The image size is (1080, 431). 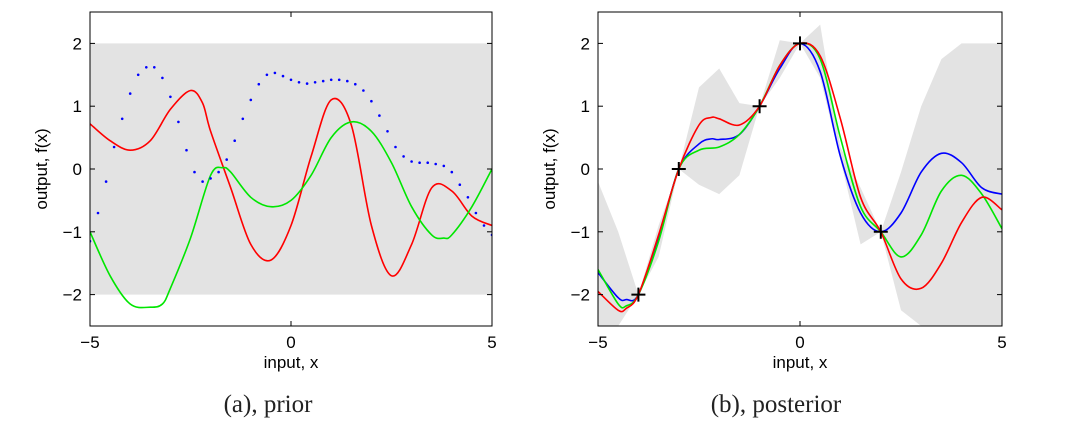 I want to click on panel-caption: (b), posterior, so click(x=776, y=404).